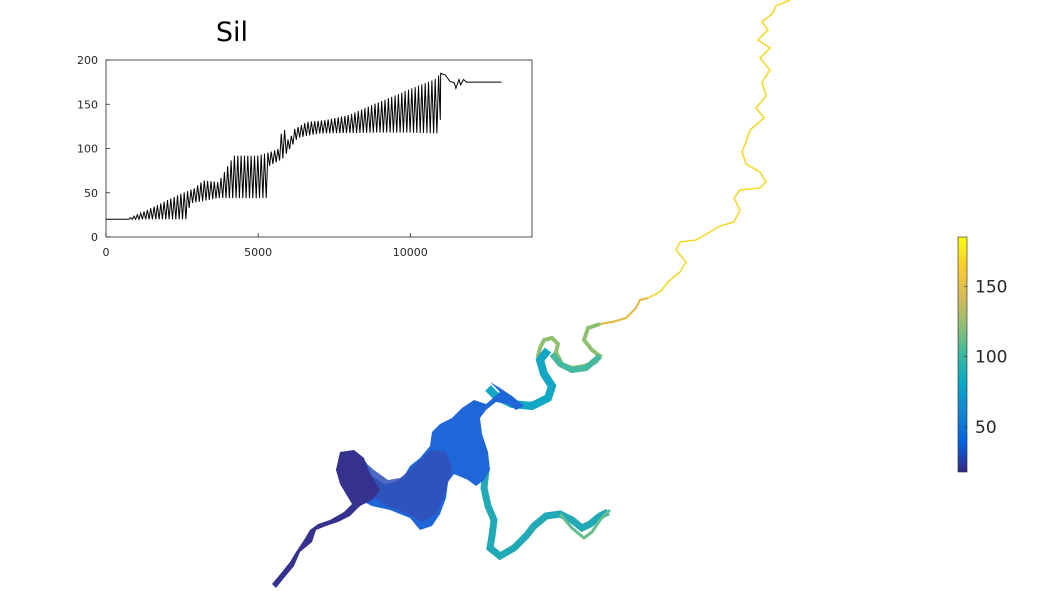 The height and width of the screenshot is (591, 1063). Describe the element at coordinates (986, 428) in the screenshot. I see `colorbar-tick-label: 50` at that location.